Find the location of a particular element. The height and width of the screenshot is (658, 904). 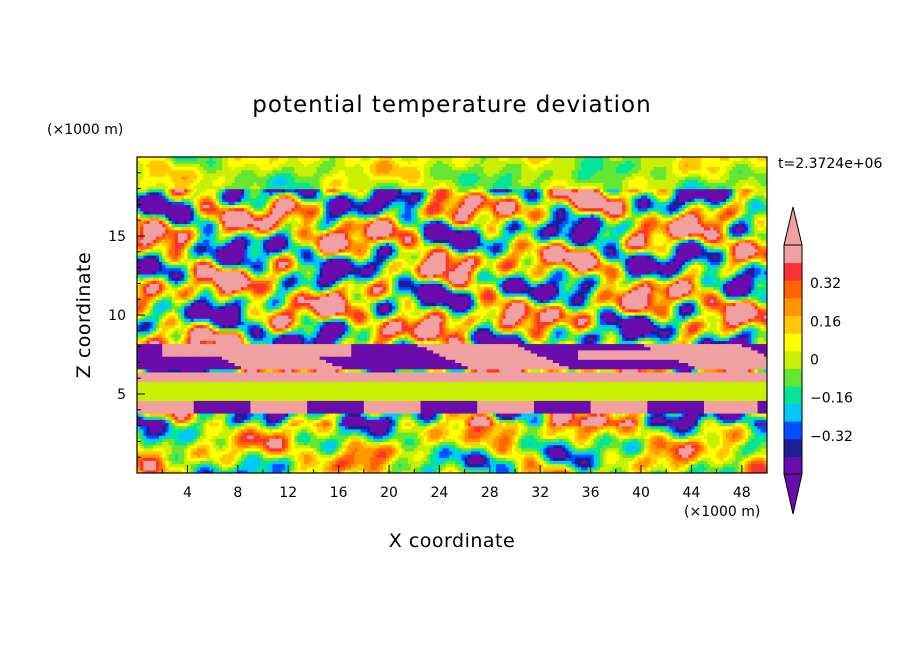

x-tick-label: 36 is located at coordinates (591, 493).